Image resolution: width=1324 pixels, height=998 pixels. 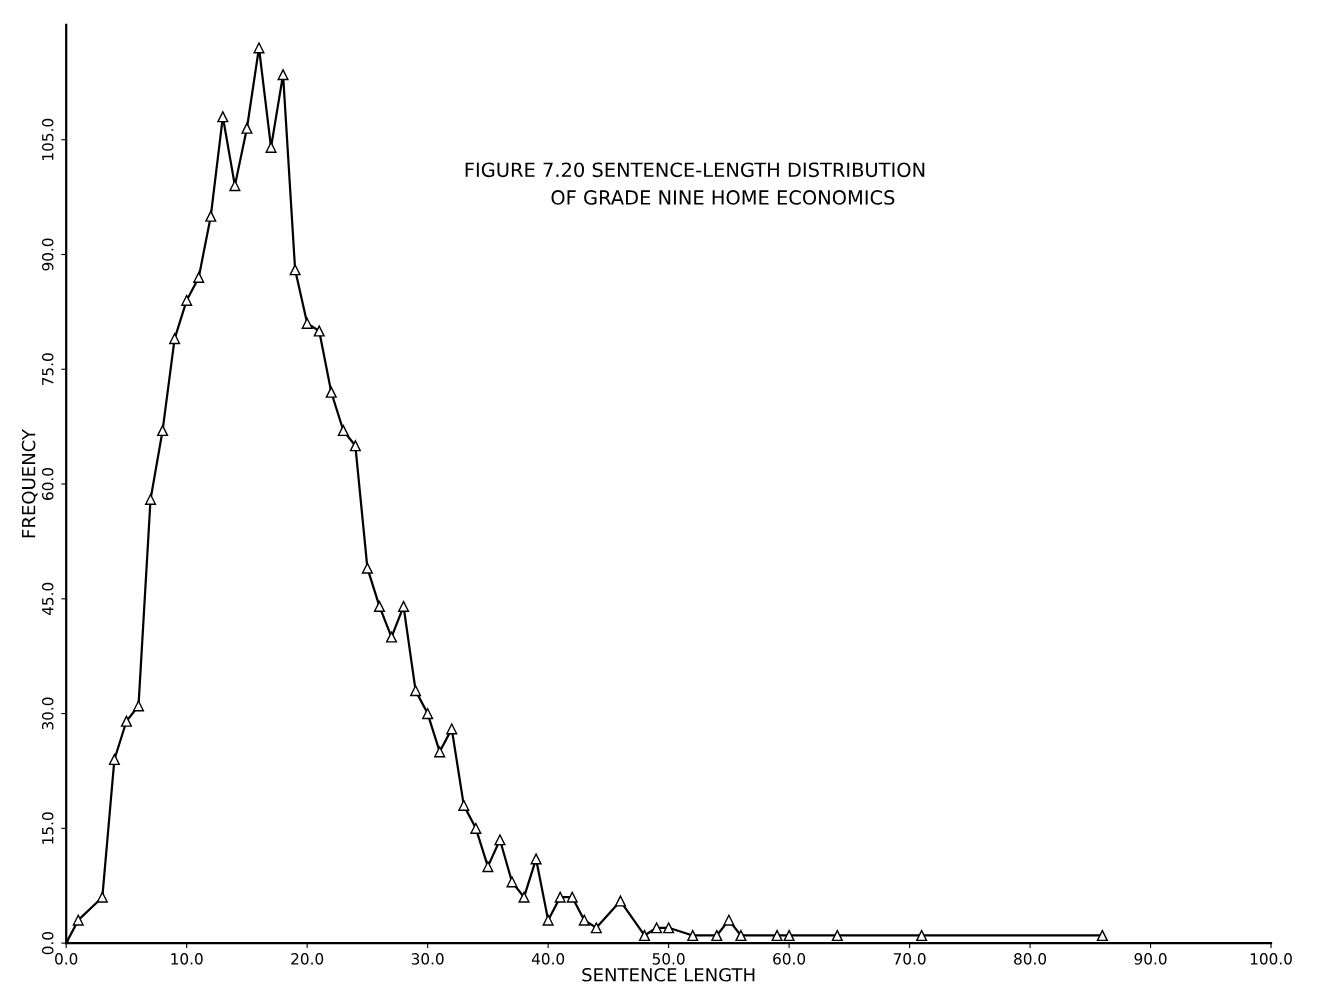 What do you see at coordinates (47, 369) in the screenshot?
I see `y-tick-label: 75.0` at bounding box center [47, 369].